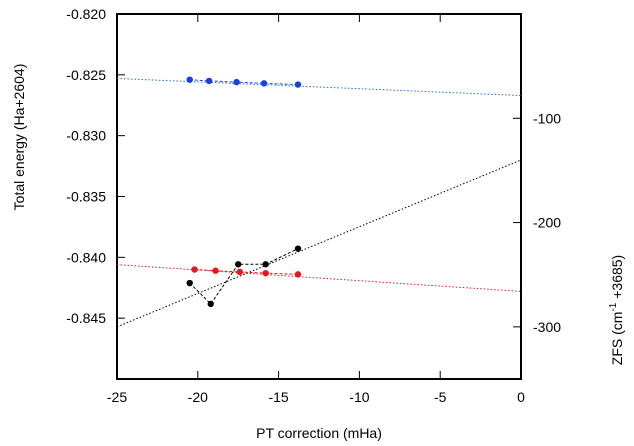 Image resolution: width=634 pixels, height=446 pixels. Describe the element at coordinates (547, 118) in the screenshot. I see `y-right-tick-label: -100` at that location.